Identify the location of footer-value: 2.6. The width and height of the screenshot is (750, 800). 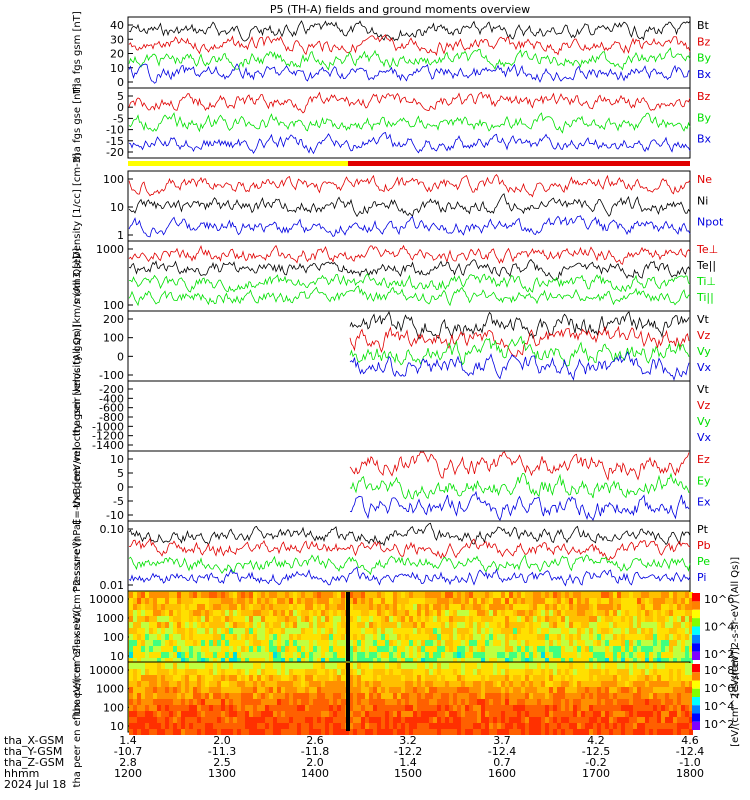
(315, 740).